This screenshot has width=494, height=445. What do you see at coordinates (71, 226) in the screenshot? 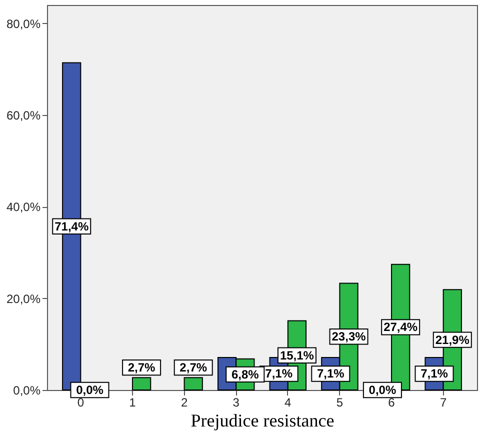
I see `data-label: 71,4%` at bounding box center [71, 226].